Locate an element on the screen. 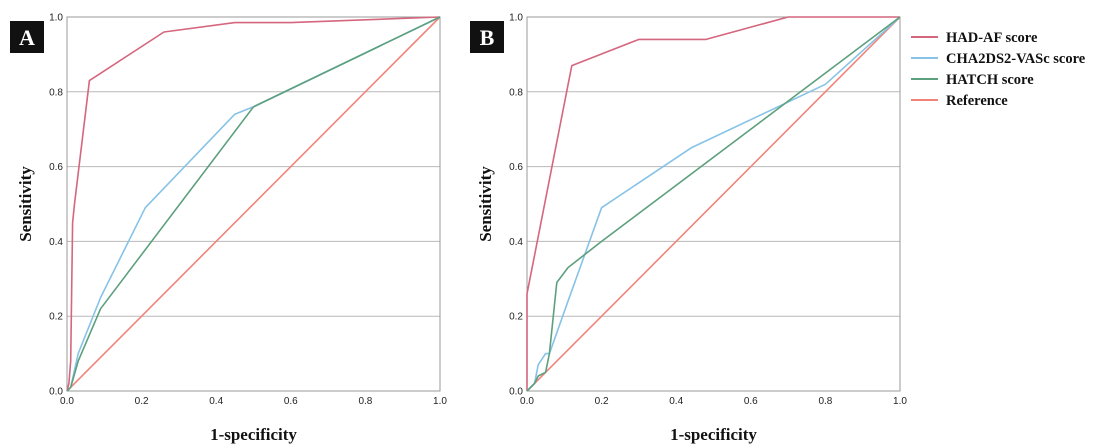 This screenshot has width=1114, height=446. legend-item: CHA2DS2-VASc score is located at coordinates (998, 59).